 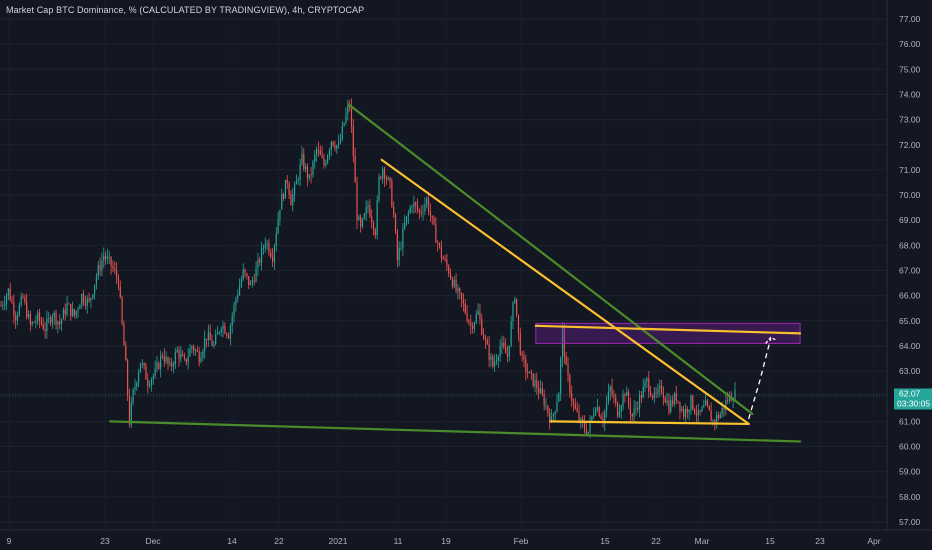 I want to click on projection-arrow, so click(x=762, y=378).